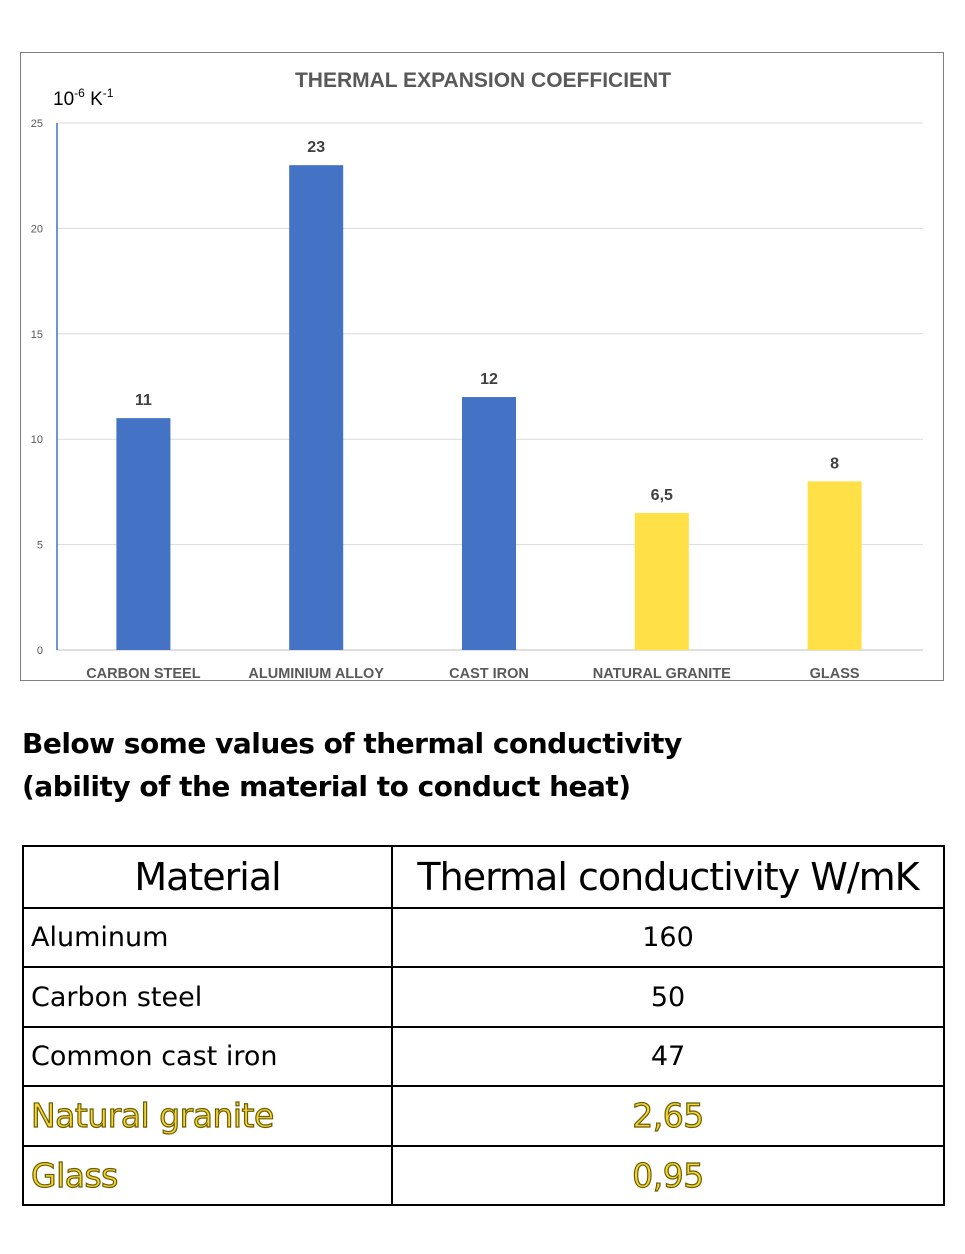 The height and width of the screenshot is (1254, 965). Describe the element at coordinates (40, 546) in the screenshot. I see `y-tick-label: 5` at that location.